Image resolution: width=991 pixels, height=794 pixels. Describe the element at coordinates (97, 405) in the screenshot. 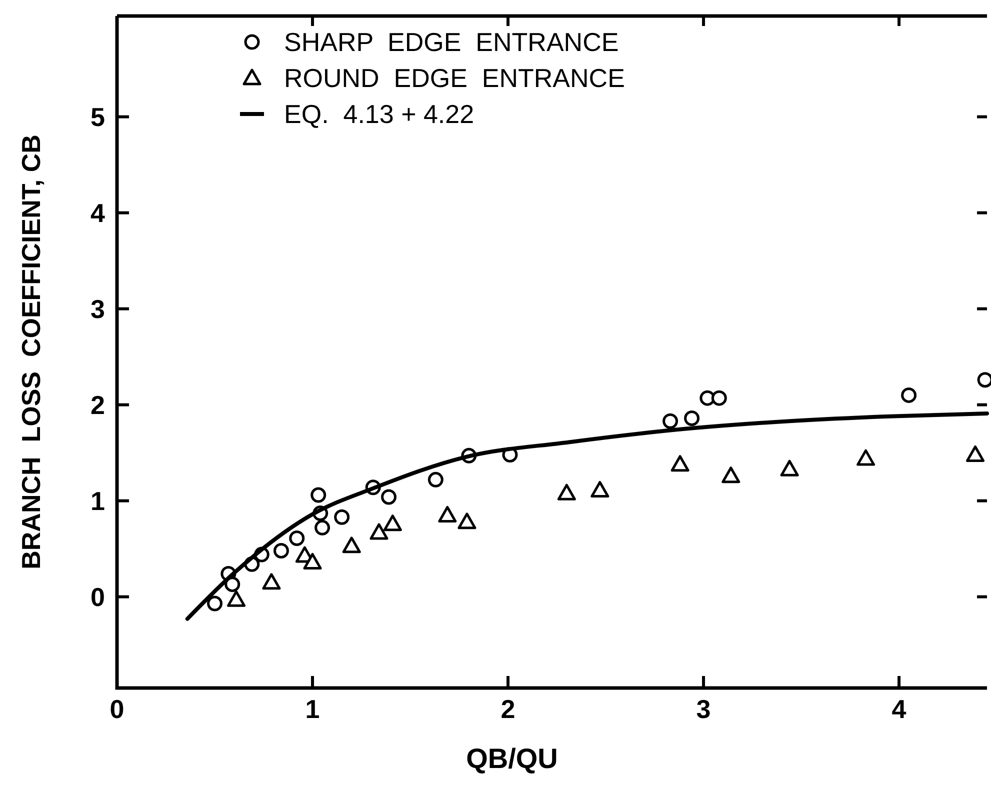

I see `y-tick-label: 2` at that location.